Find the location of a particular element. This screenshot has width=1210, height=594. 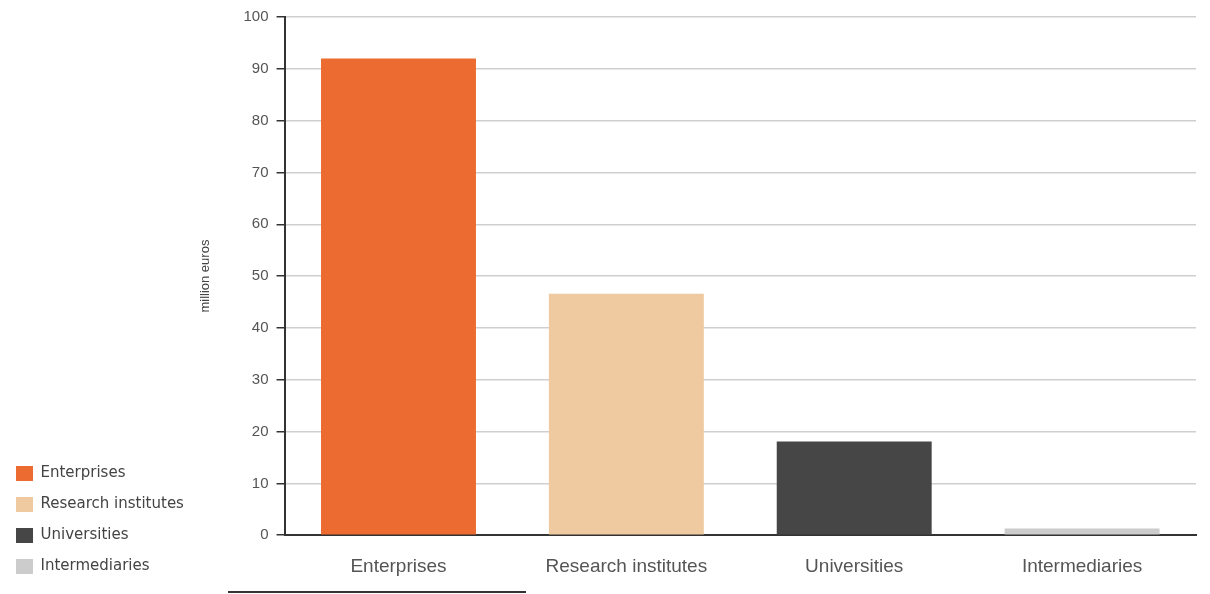

x-tick-label: Universities is located at coordinates (854, 565).